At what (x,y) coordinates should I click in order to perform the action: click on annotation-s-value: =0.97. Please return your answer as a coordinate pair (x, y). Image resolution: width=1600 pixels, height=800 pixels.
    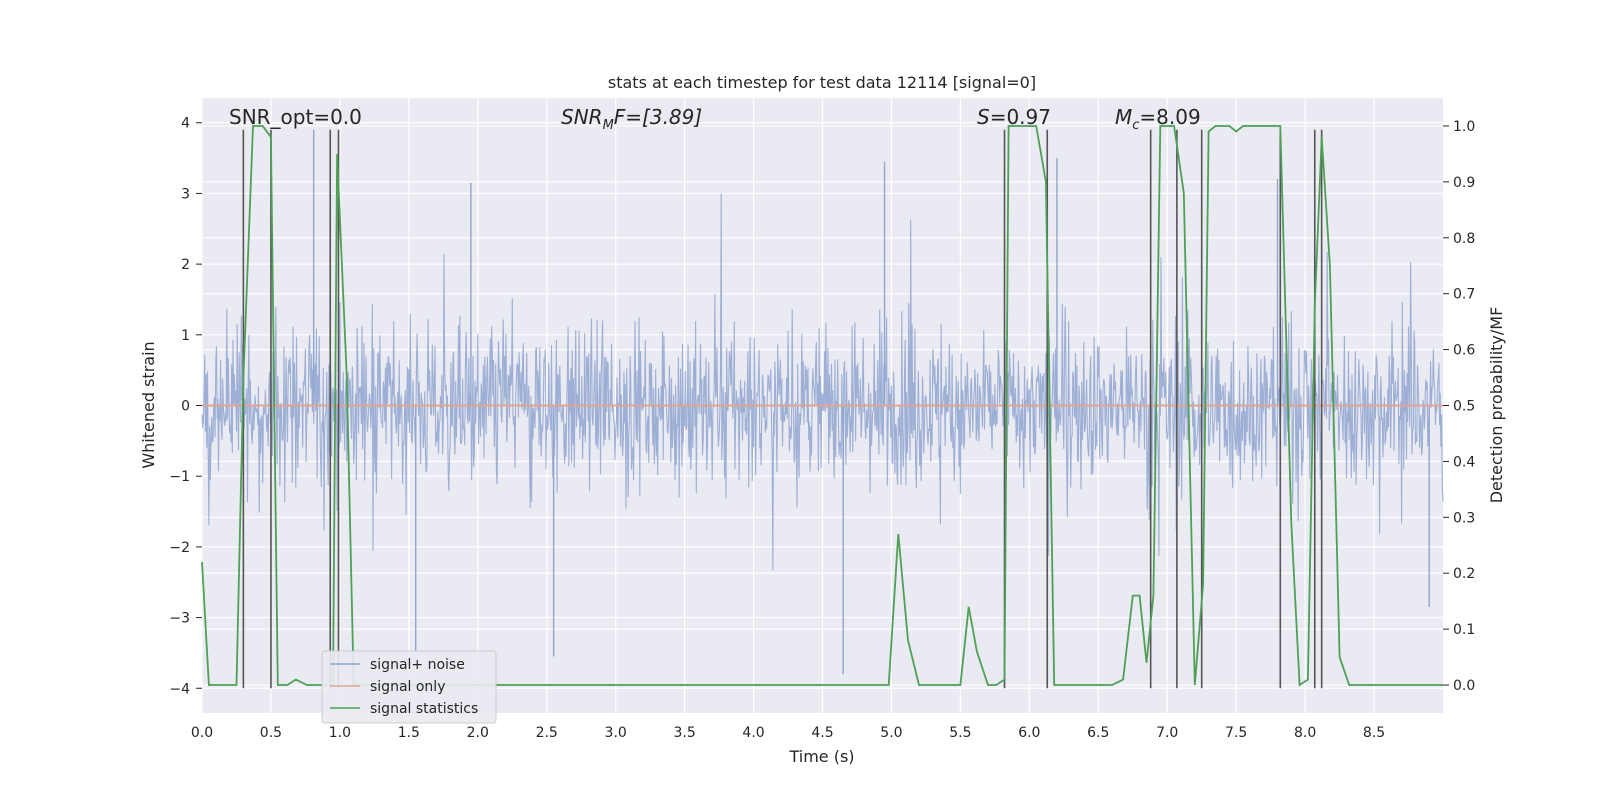
    Looking at the image, I should click on (1020, 117).